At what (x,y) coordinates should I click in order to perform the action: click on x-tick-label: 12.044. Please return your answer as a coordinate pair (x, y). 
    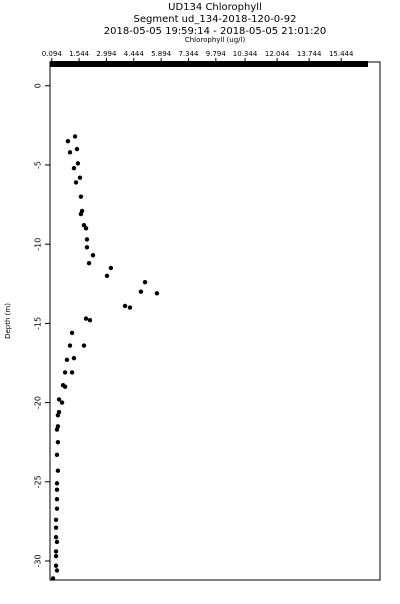
    Looking at the image, I should click on (277, 54).